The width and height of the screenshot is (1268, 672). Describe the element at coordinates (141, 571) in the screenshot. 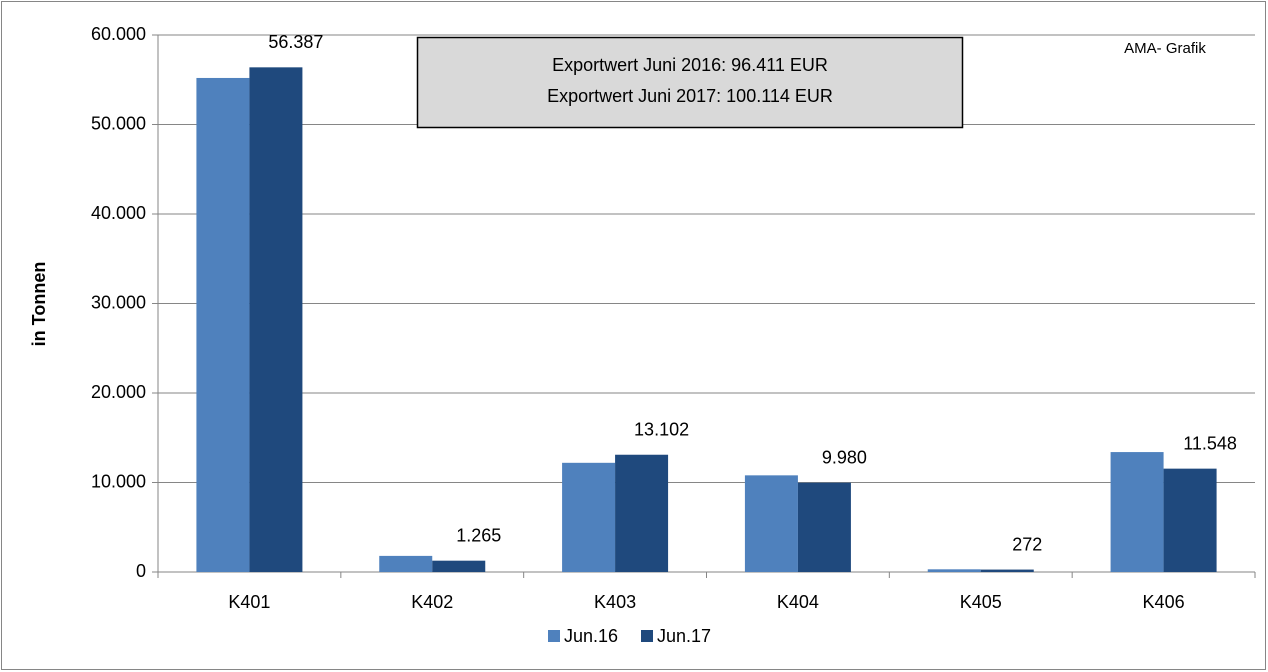

I see `y-tick-label: 0` at that location.